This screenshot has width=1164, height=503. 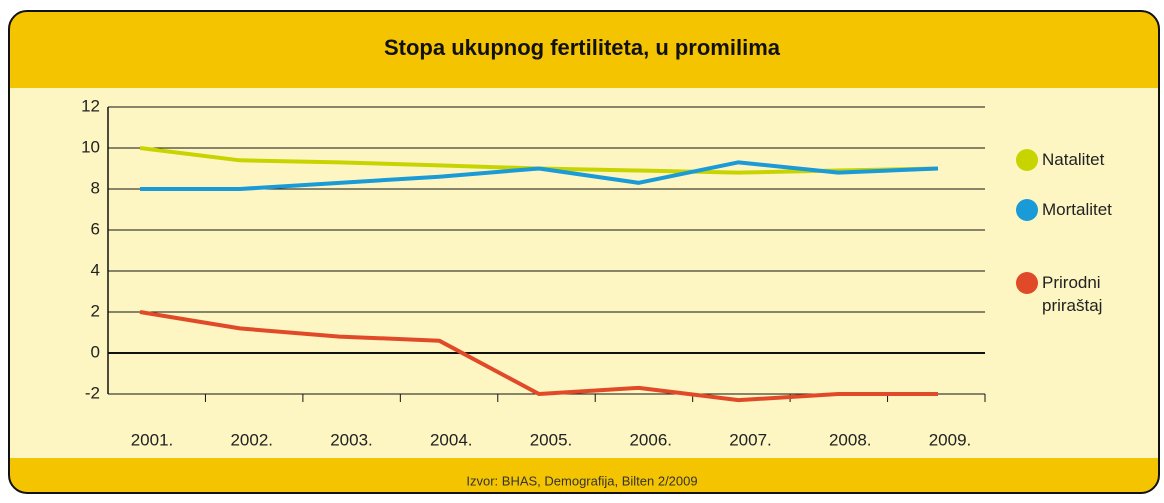 What do you see at coordinates (95, 269) in the screenshot?
I see `y-tick-label: 4` at bounding box center [95, 269].